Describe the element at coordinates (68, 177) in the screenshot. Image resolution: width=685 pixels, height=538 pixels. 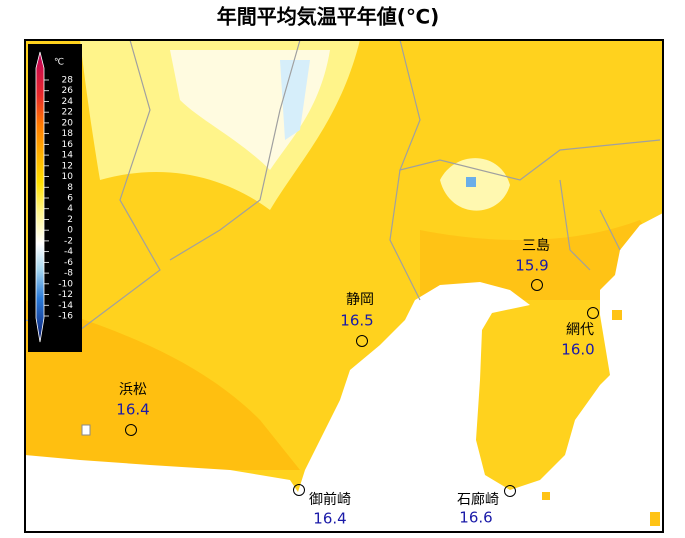
I see `legend-tick-label: 10` at that location.